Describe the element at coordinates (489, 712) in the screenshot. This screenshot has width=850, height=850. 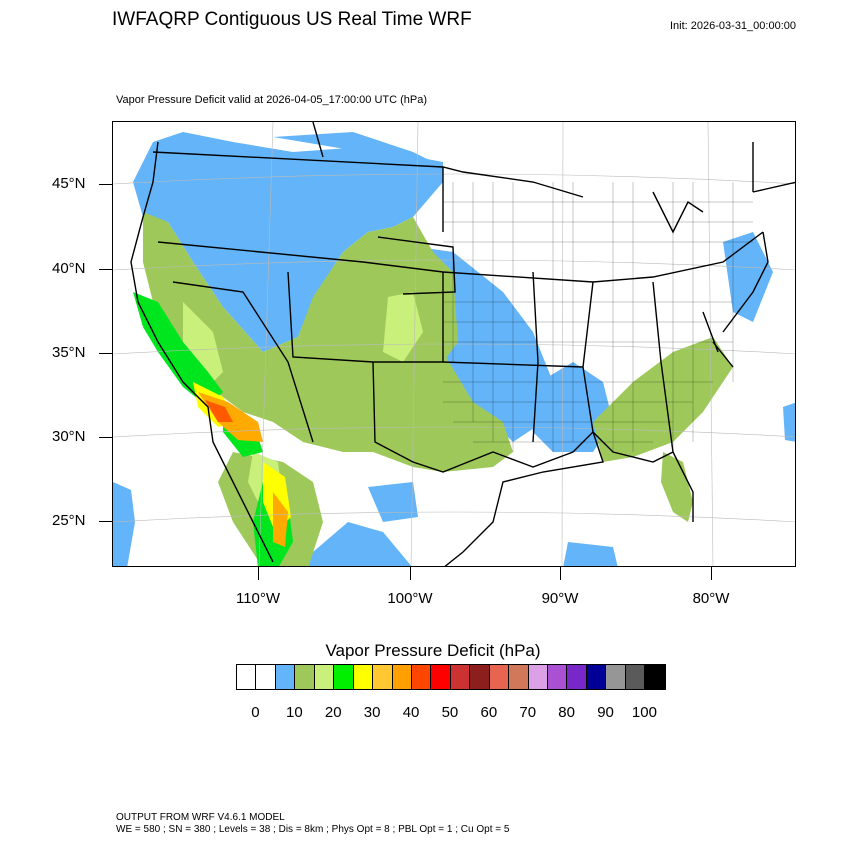
I see `legend-tick-label: 60` at that location.